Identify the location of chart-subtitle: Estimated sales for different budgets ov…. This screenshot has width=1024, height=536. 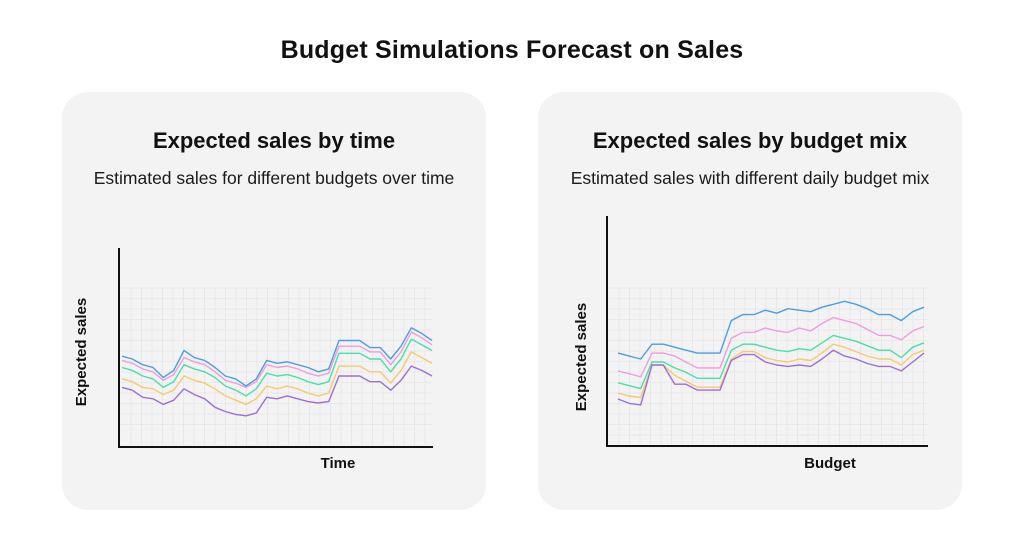
(274, 178).